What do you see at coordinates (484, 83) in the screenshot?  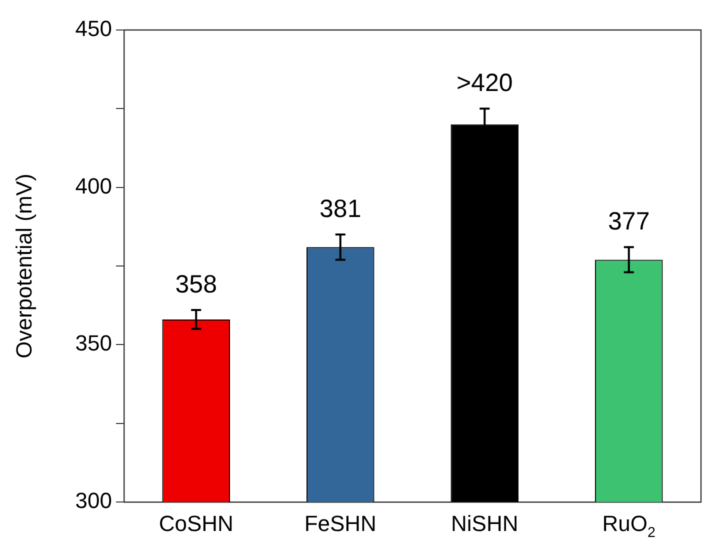 I see `data-label: >420` at bounding box center [484, 83].